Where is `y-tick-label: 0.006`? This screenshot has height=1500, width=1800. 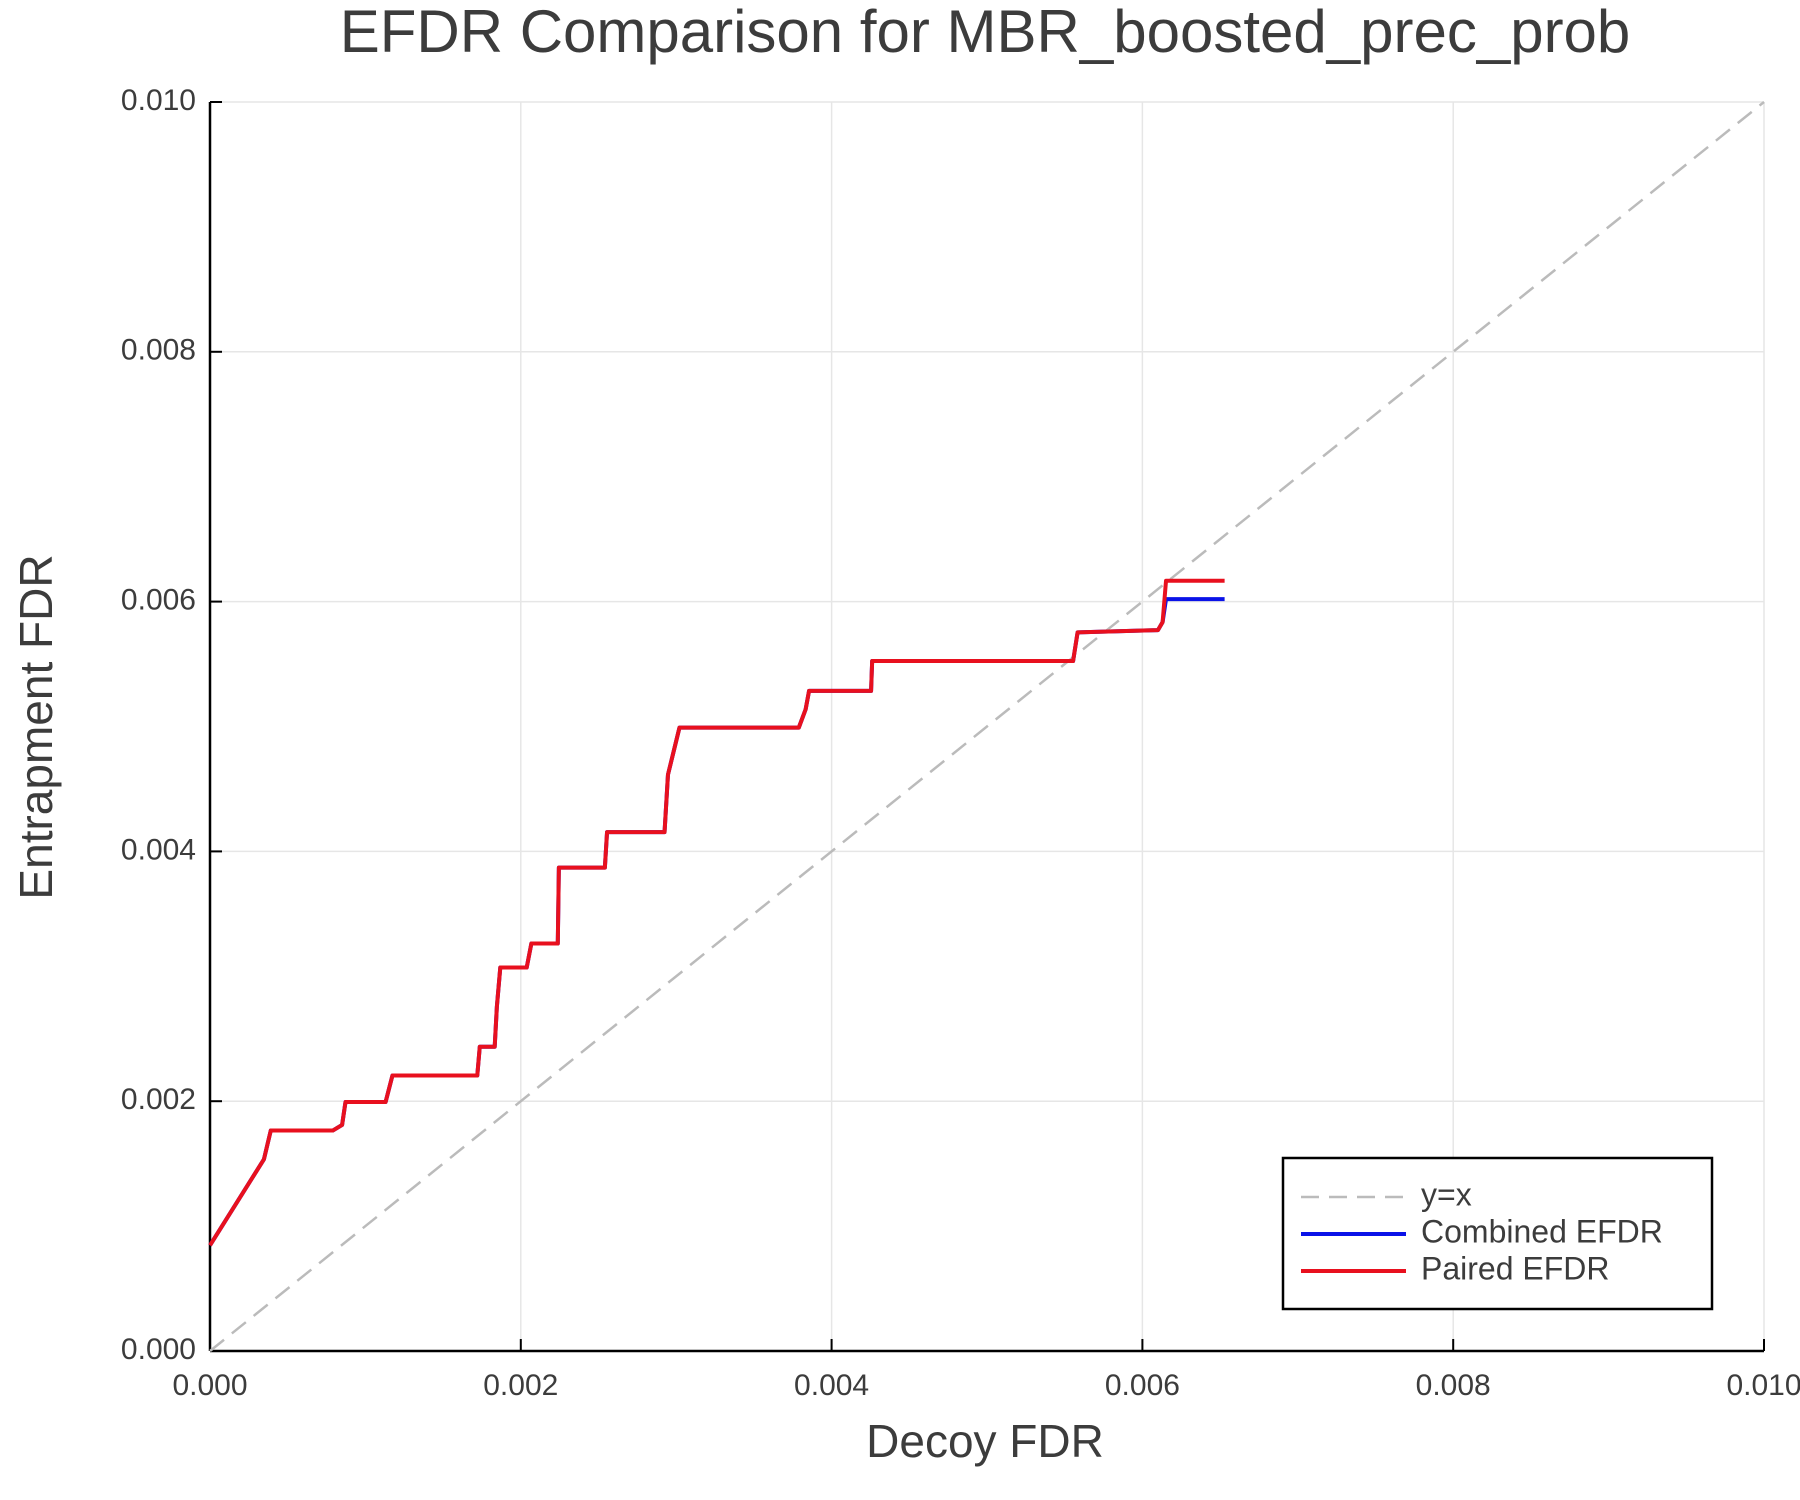
y-tick-label: 0.006 is located at coordinates (158, 600).